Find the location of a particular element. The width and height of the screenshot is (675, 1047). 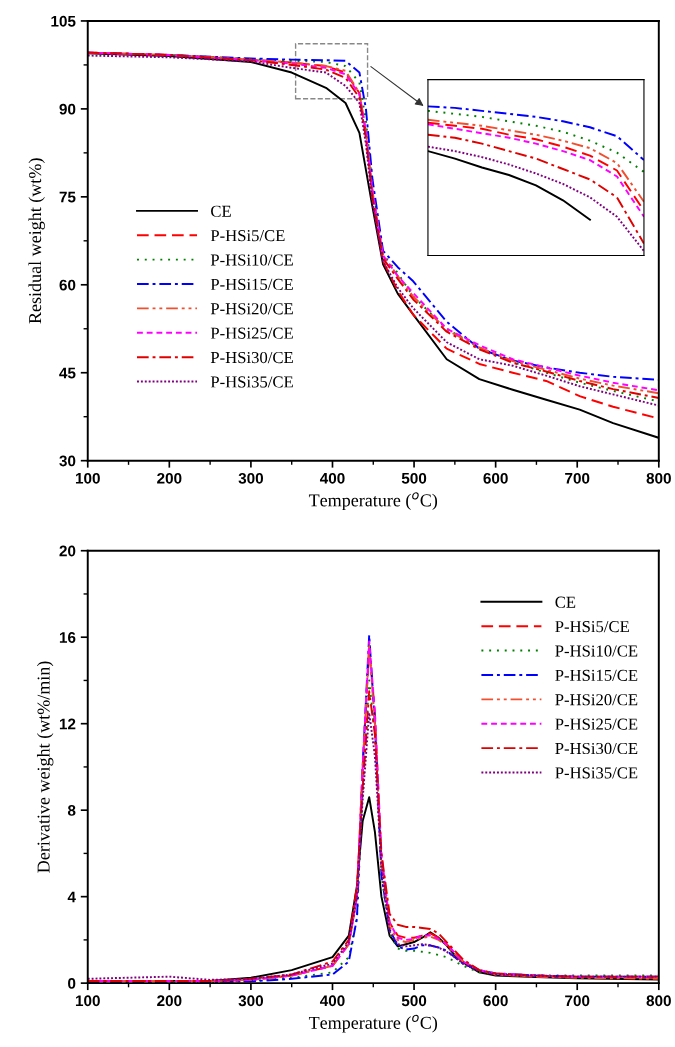

y-tick-label: 60 is located at coordinates (67, 285).